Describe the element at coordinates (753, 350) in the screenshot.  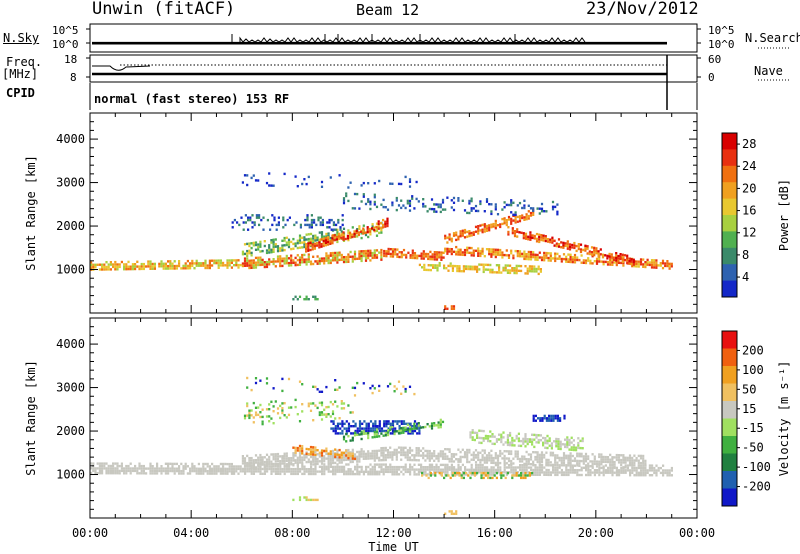
I see `colorbar-tick-label: 200` at that location.